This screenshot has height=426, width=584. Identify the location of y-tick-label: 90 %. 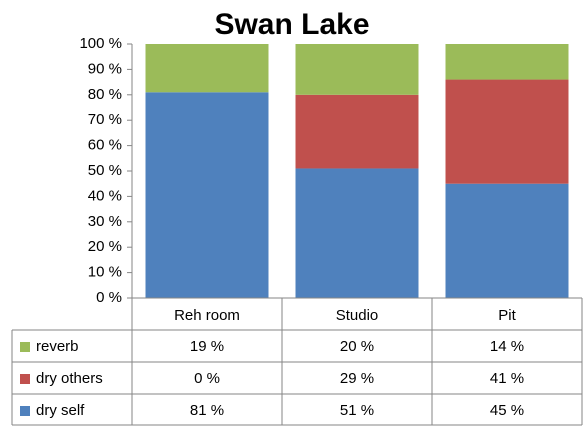
(105, 68).